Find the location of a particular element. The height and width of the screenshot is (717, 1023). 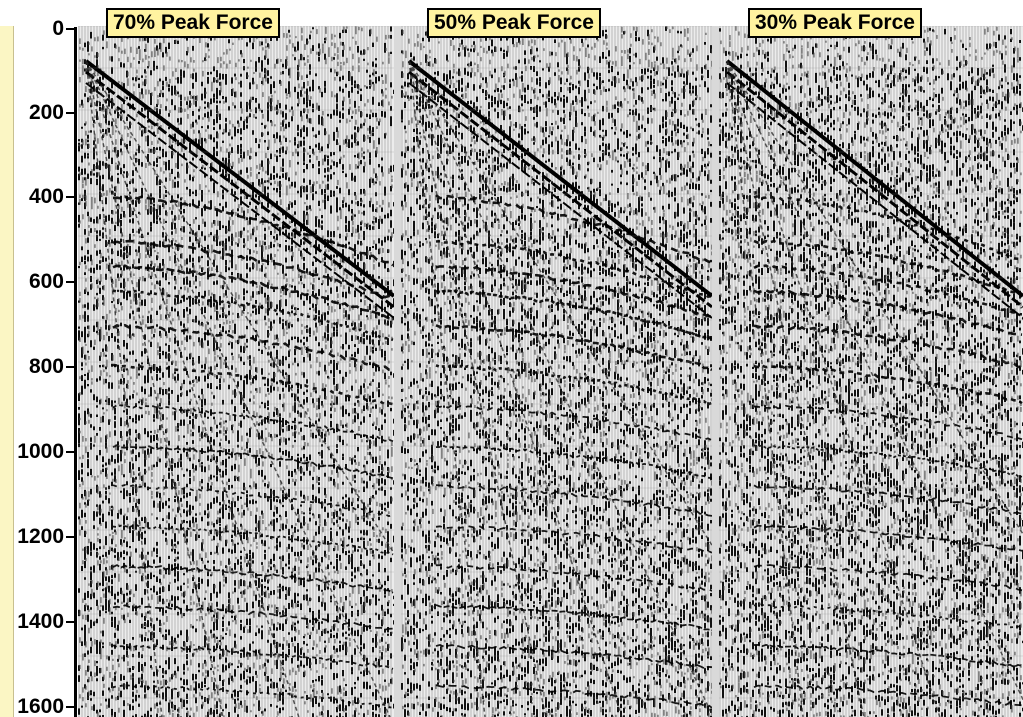

tick-label-1200: 1200 is located at coordinates (40, 536).